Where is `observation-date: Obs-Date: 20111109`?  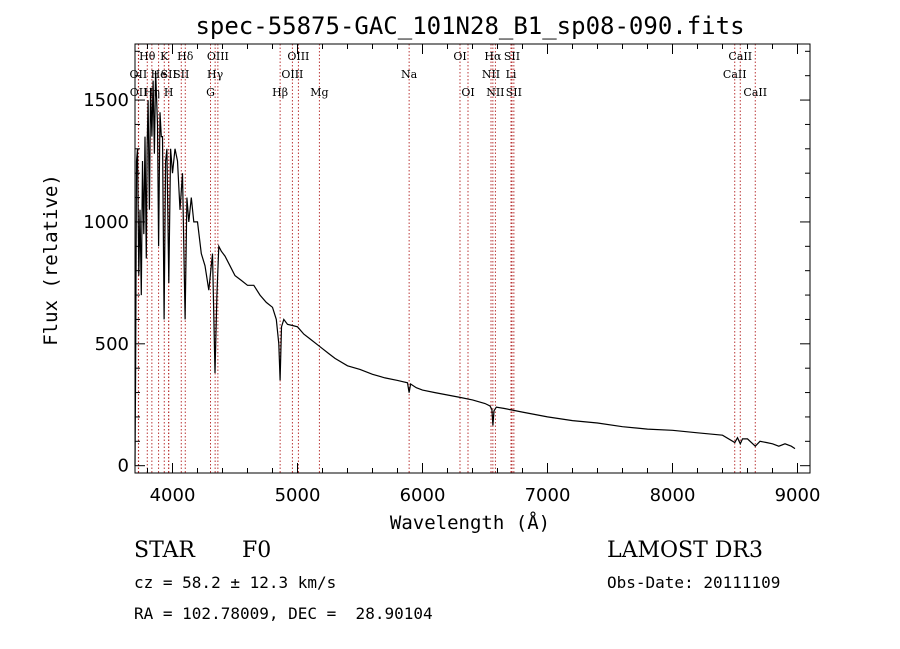
observation-date: Obs-Date: 20111109 is located at coordinates (694, 582).